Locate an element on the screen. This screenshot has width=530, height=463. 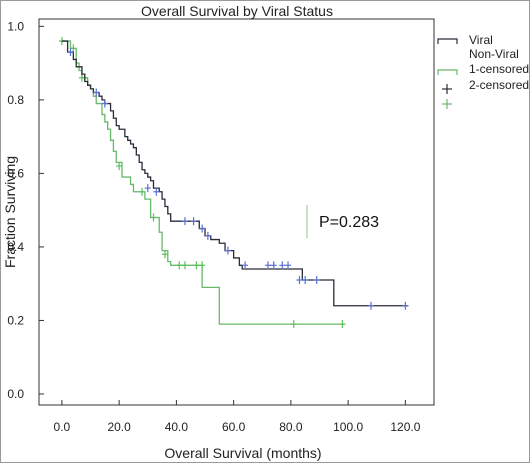
legend-swatch-viral is located at coordinates (447, 41).